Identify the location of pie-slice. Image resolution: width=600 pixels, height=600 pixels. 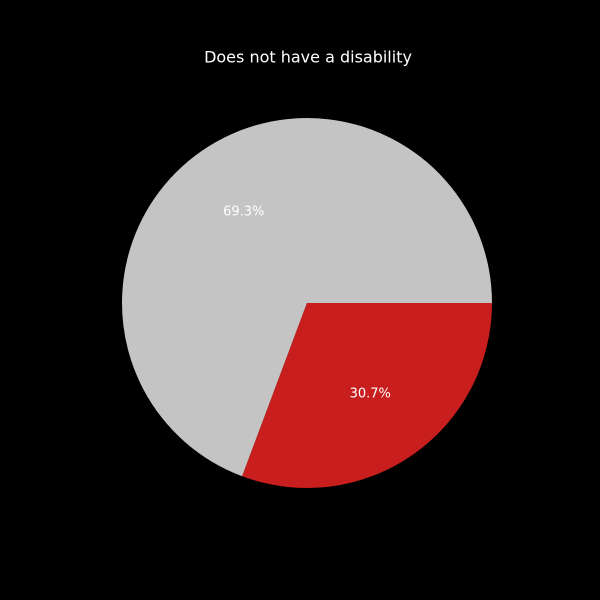
(367, 395).